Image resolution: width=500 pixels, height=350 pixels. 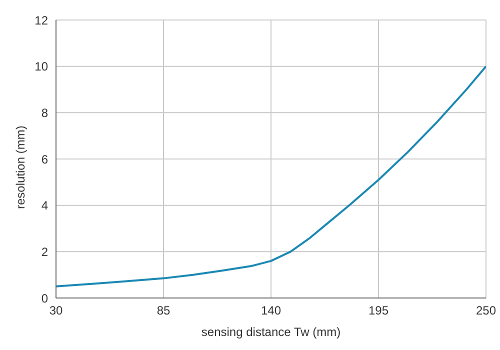 What do you see at coordinates (44, 113) in the screenshot?
I see `y-tick-label: 8` at bounding box center [44, 113].